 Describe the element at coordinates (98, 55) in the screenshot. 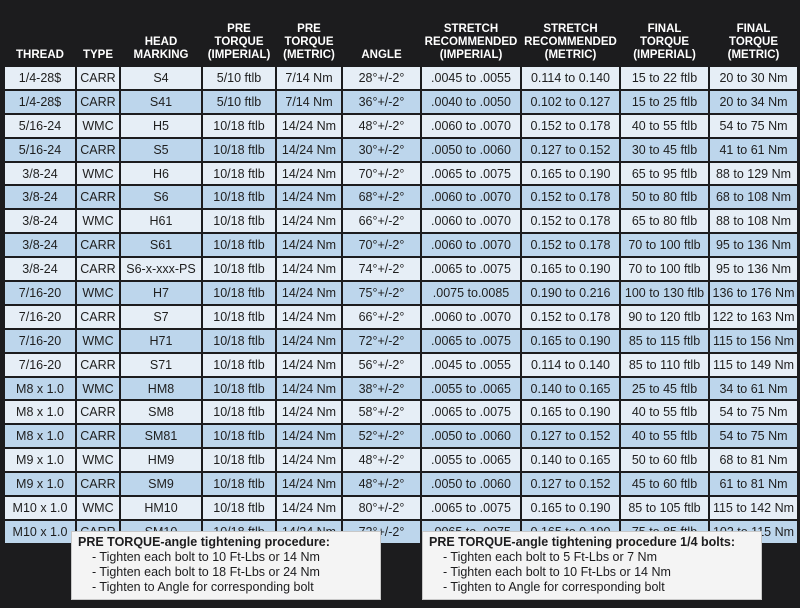

I see `column-header-label: TYPE` at that location.